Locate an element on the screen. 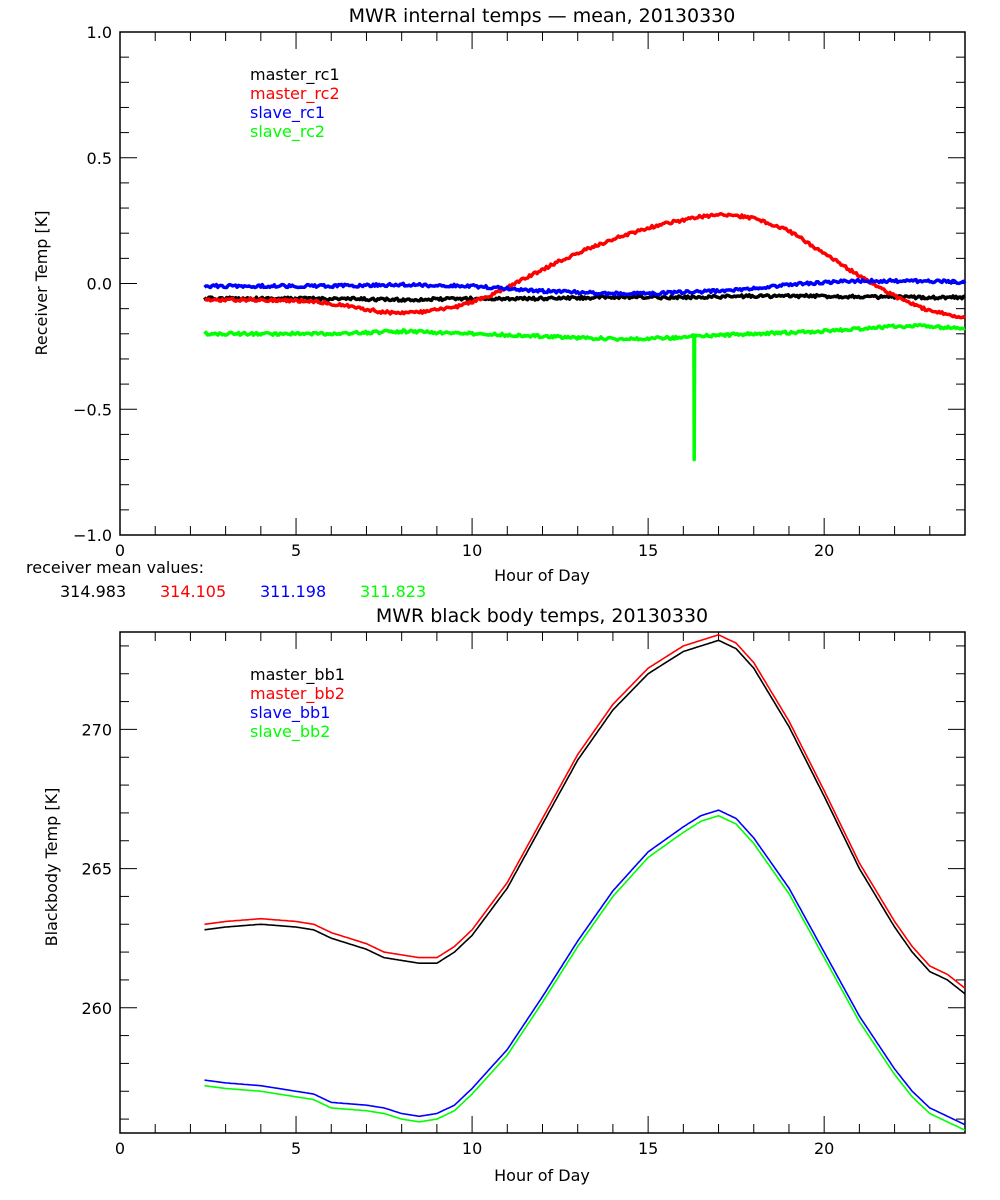 The height and width of the screenshot is (1200, 1000). annotation-value: 314.983 is located at coordinates (93, 591).